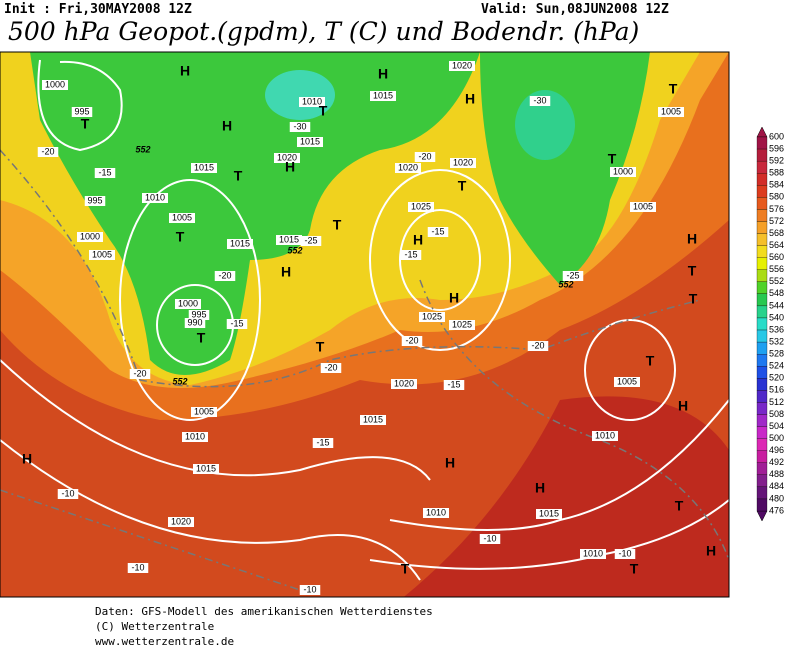 The width and height of the screenshot is (790, 648). Describe the element at coordinates (776, 209) in the screenshot. I see `colorbar-label: 576` at that location.